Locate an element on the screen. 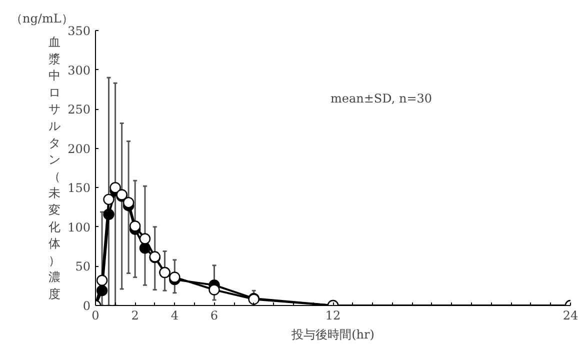 This screenshot has height=345, width=578. annotation: mean±SD, n=30 is located at coordinates (381, 99).